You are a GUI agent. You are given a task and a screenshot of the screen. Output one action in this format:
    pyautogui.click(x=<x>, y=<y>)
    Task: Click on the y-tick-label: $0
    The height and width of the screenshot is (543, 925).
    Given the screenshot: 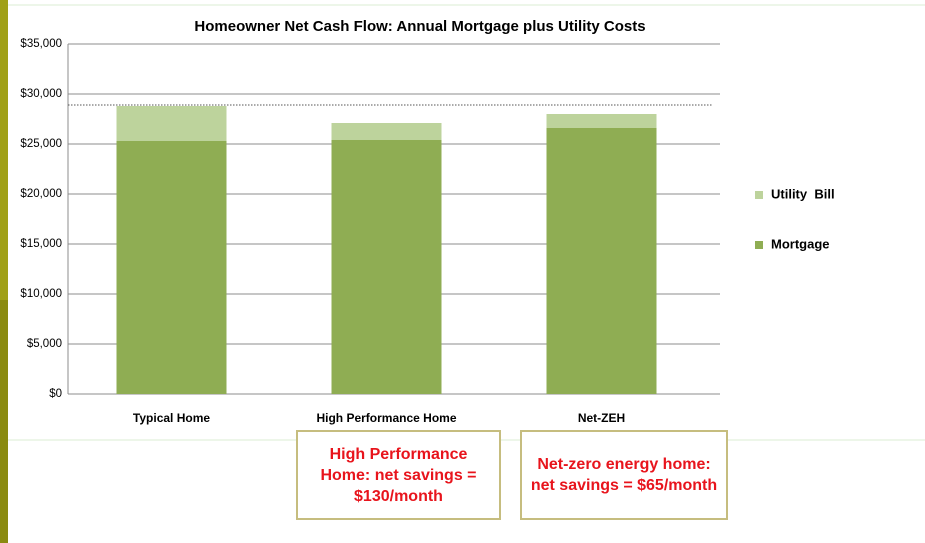 What is the action you would take?
    pyautogui.click(x=55, y=394)
    